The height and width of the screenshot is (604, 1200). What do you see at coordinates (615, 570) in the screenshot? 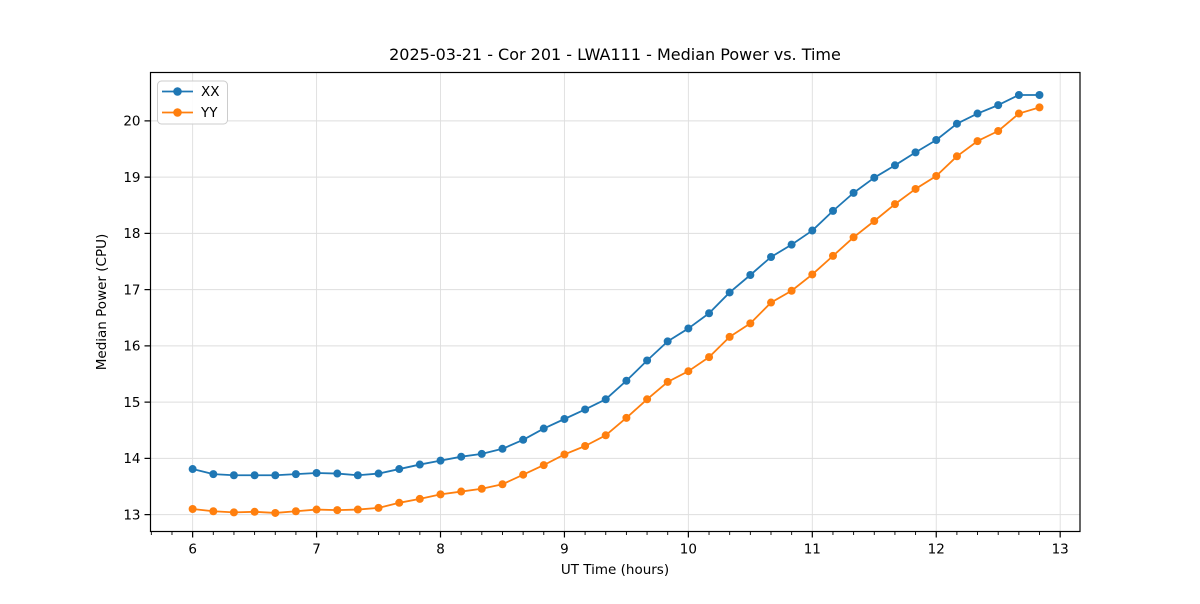
I see `x-axis-label: UT Time (hours)` at bounding box center [615, 570].